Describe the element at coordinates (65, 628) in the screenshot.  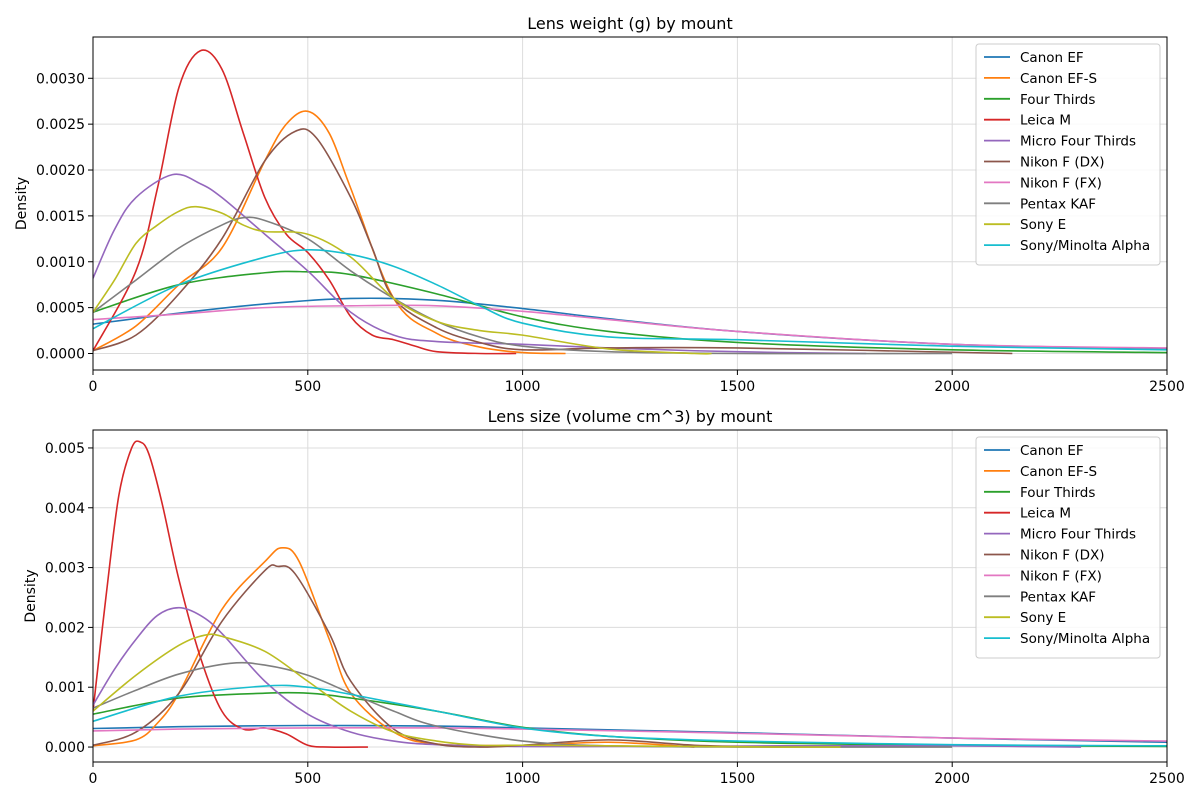
I see `y-tick-label: 0.002` at that location.